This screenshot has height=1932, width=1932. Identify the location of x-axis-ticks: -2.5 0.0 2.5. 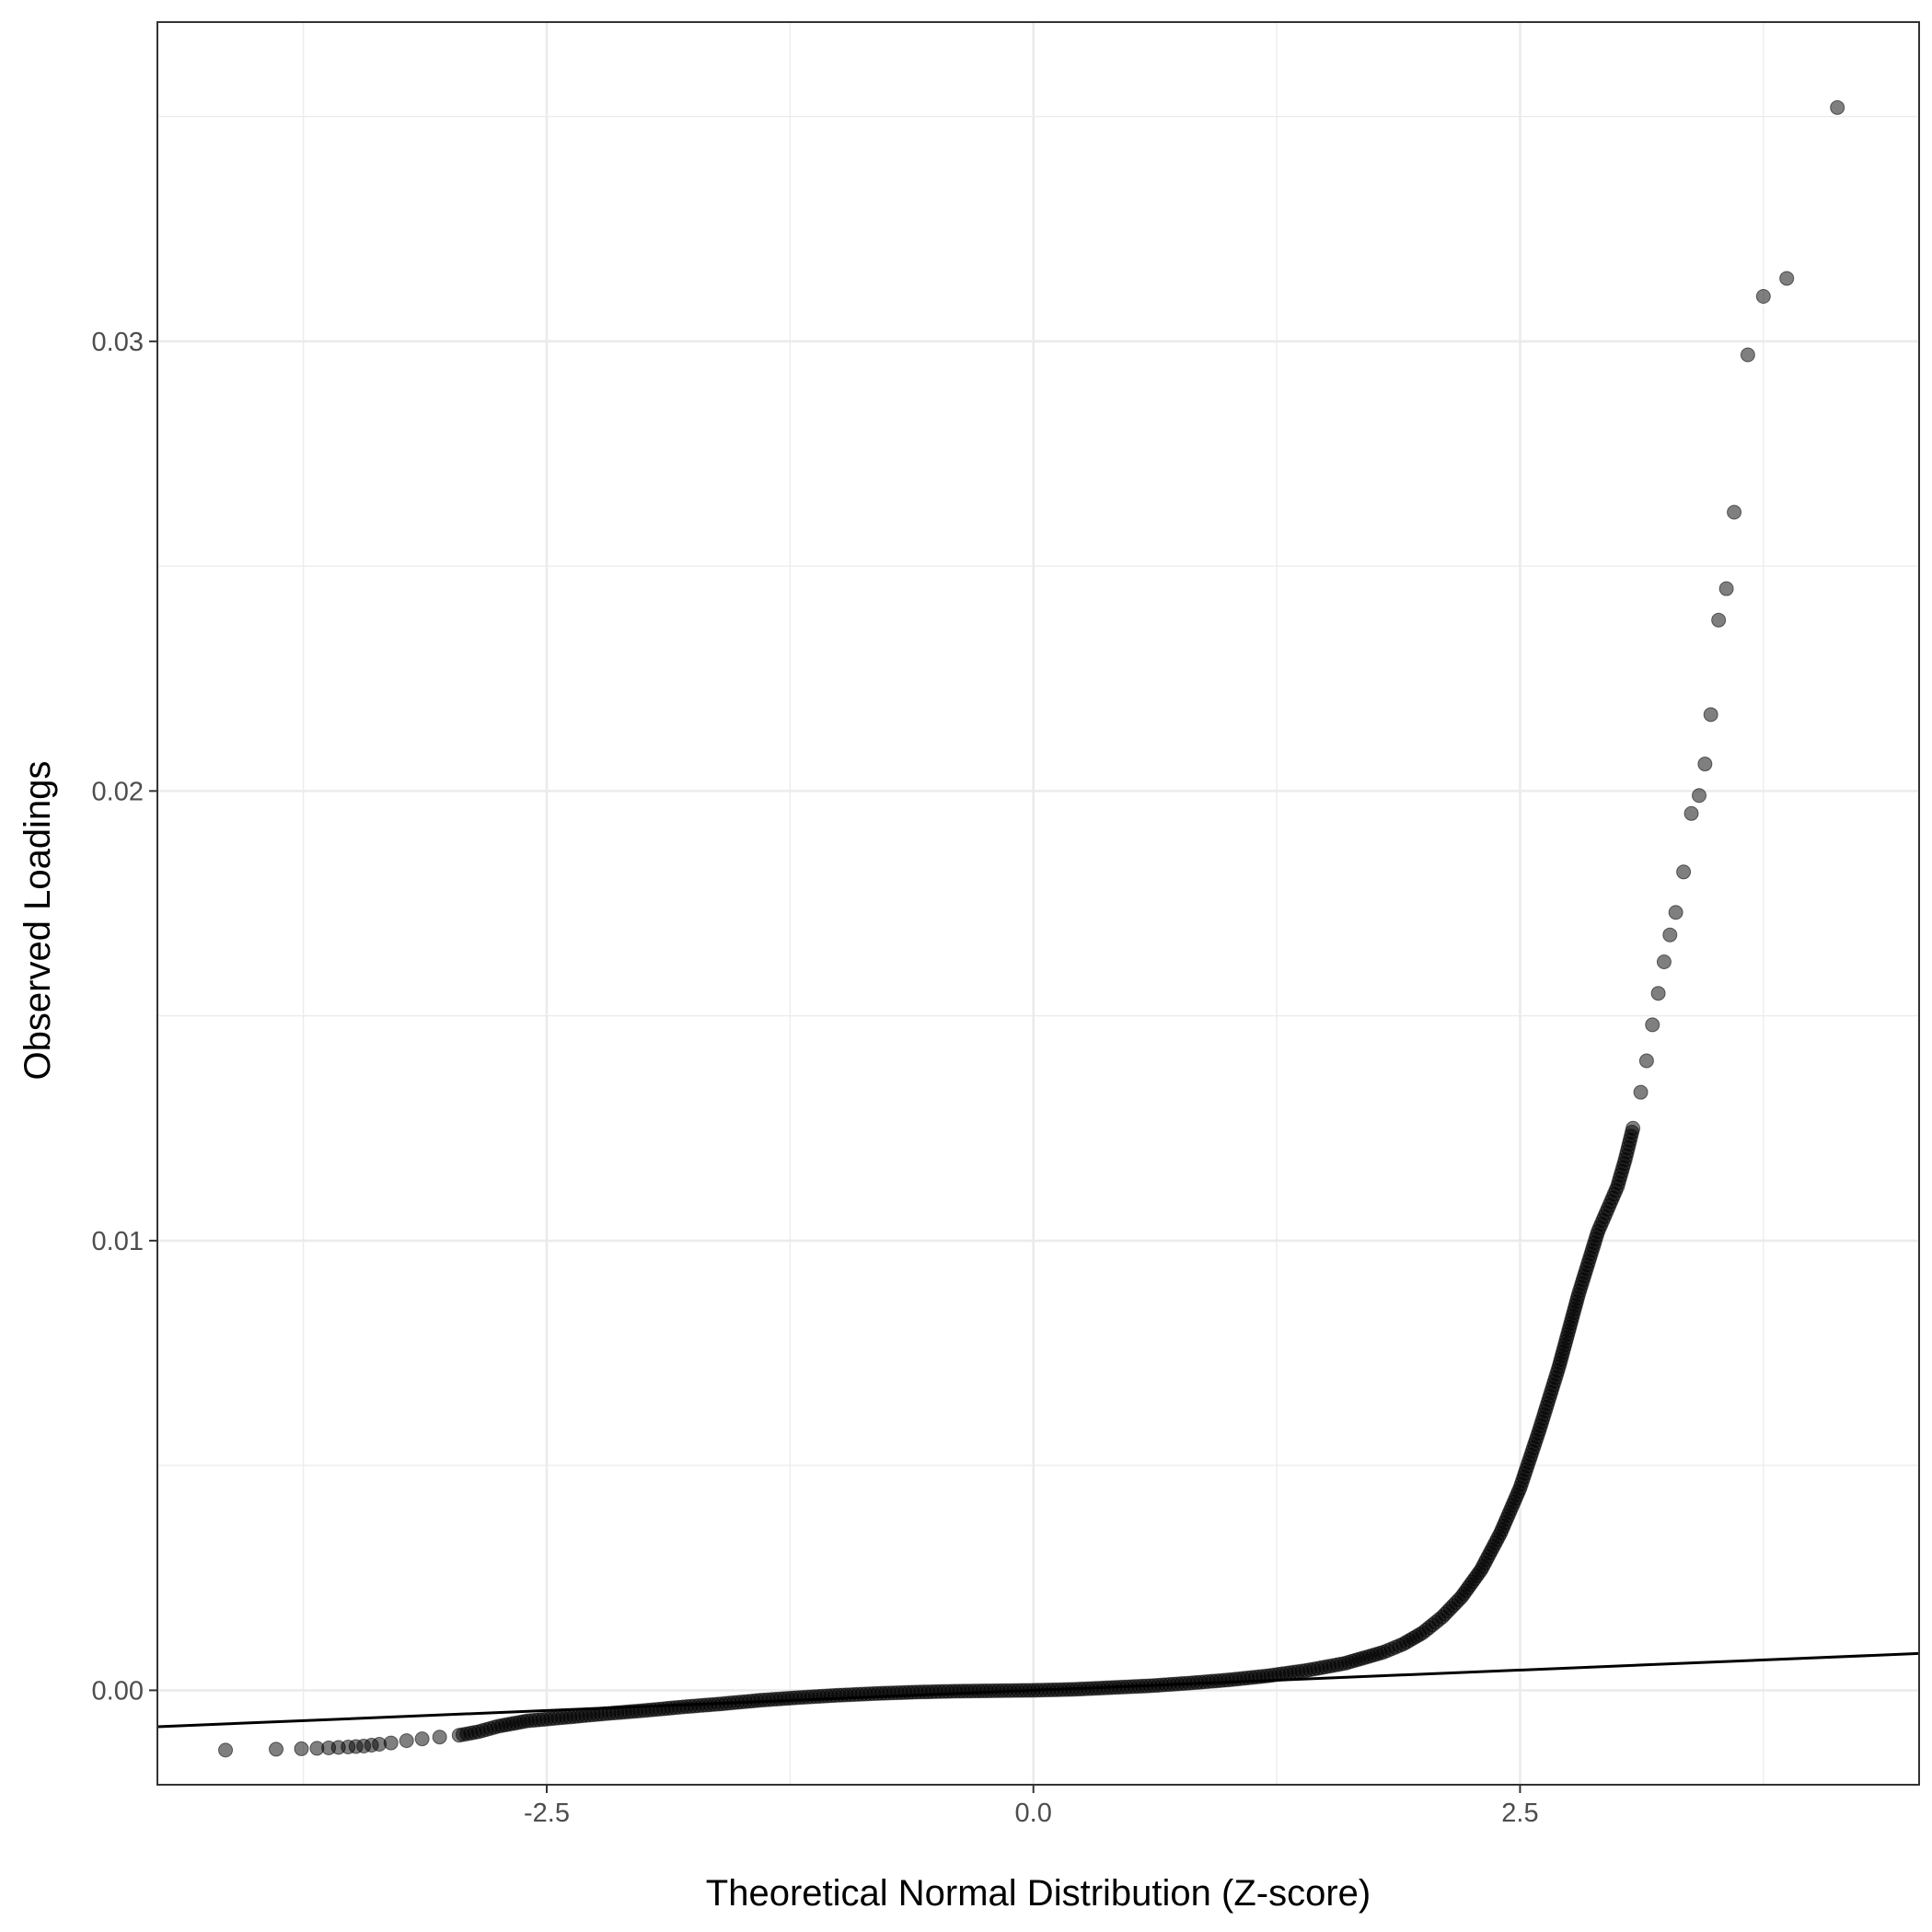
(1032, 1807).